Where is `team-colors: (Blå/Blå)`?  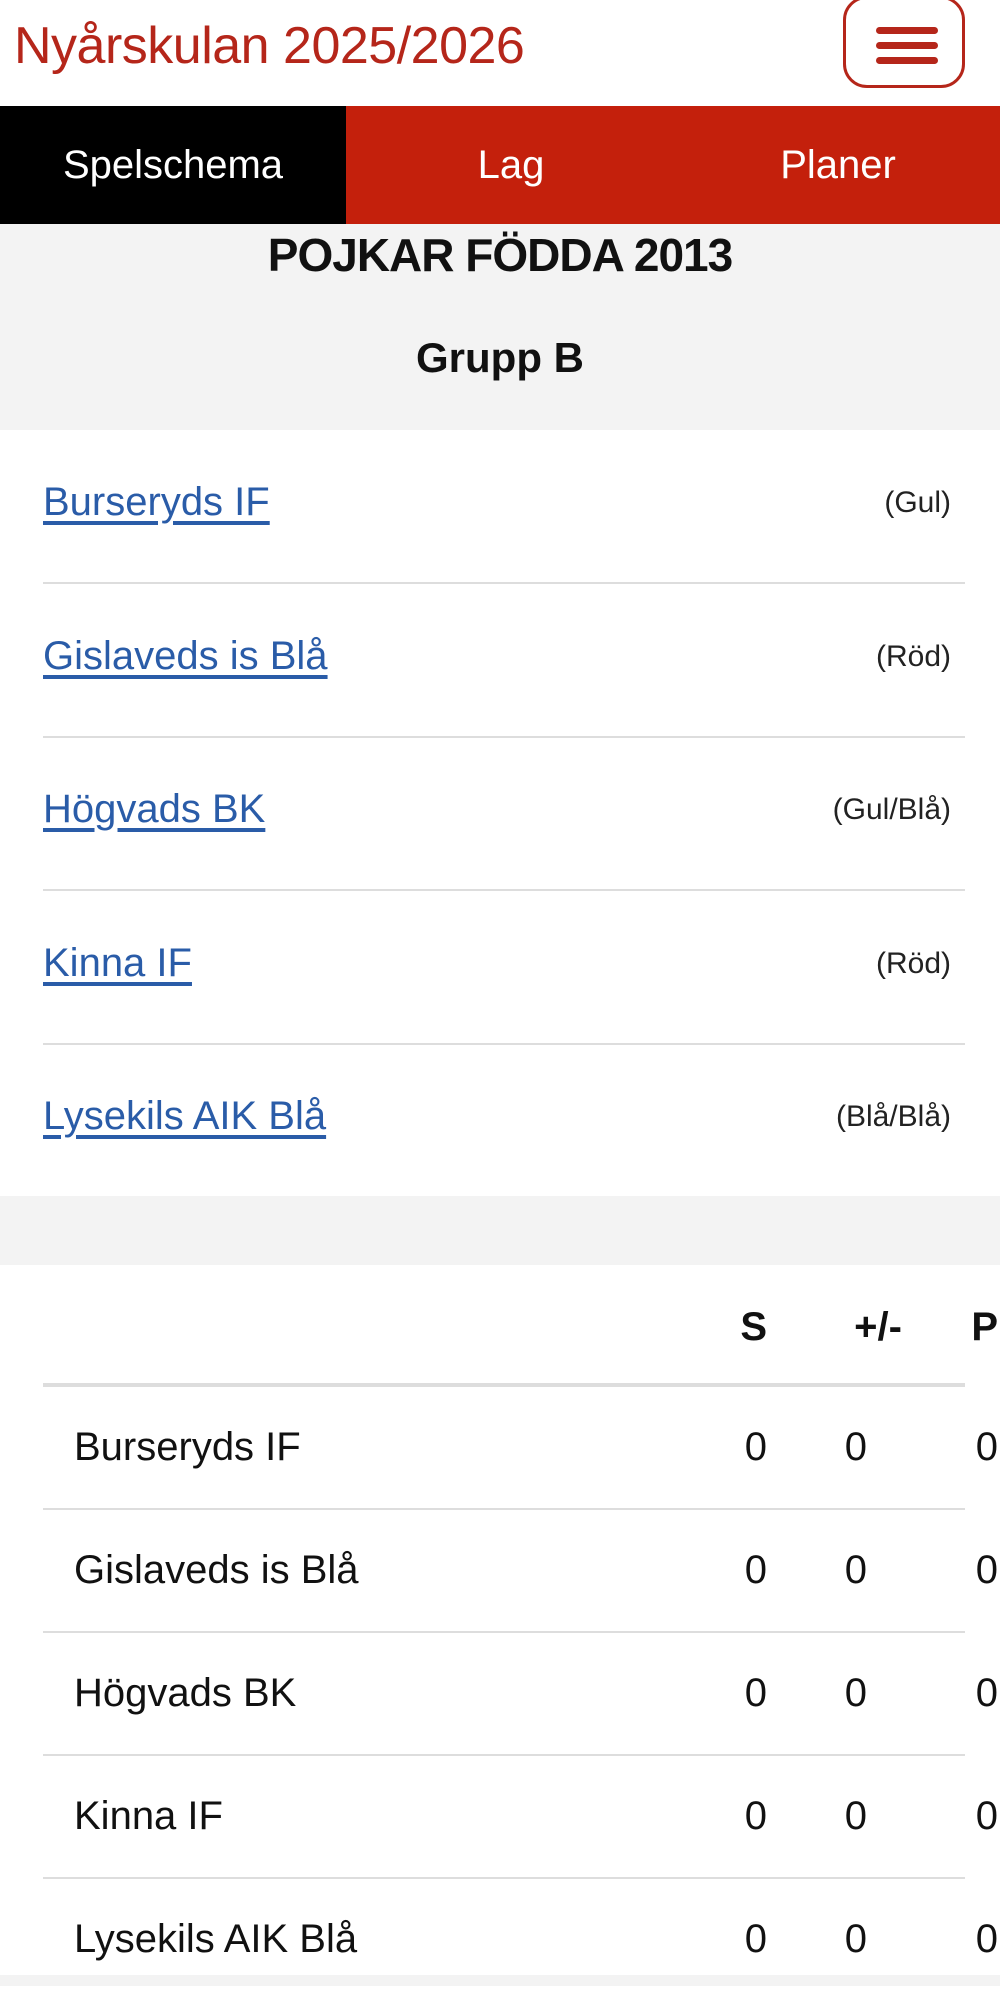 team-colors: (Blå/Blå) is located at coordinates (893, 1116).